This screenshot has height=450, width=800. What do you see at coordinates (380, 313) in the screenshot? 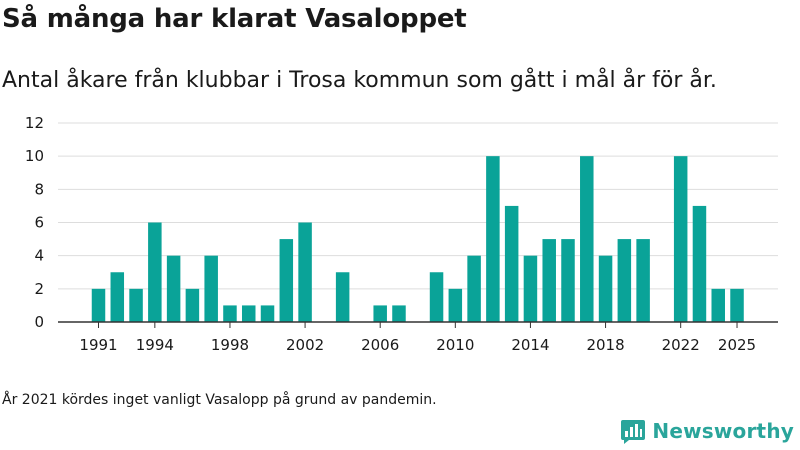
I see `bar-2006` at bounding box center [380, 313].